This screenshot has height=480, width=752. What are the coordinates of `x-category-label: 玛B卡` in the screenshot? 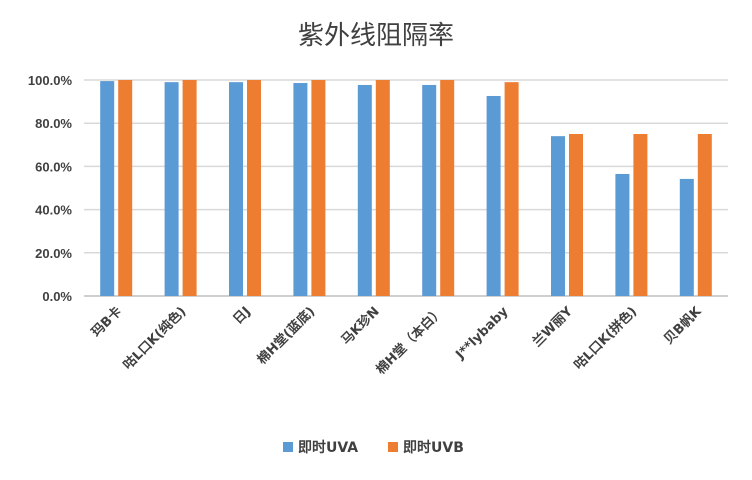 It's located at (106, 322).